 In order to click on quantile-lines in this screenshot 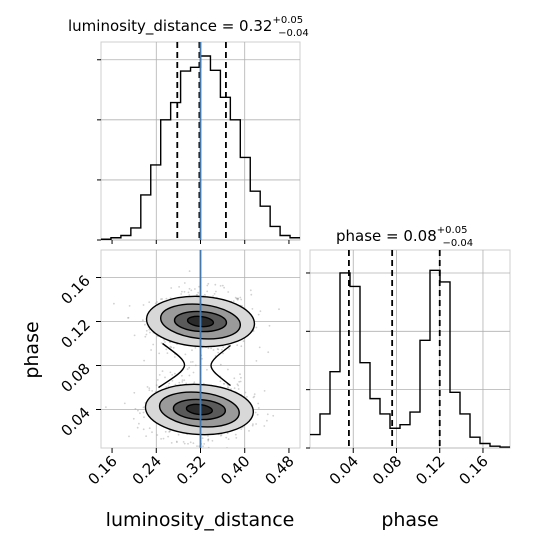, I will do `click(201, 141)`.